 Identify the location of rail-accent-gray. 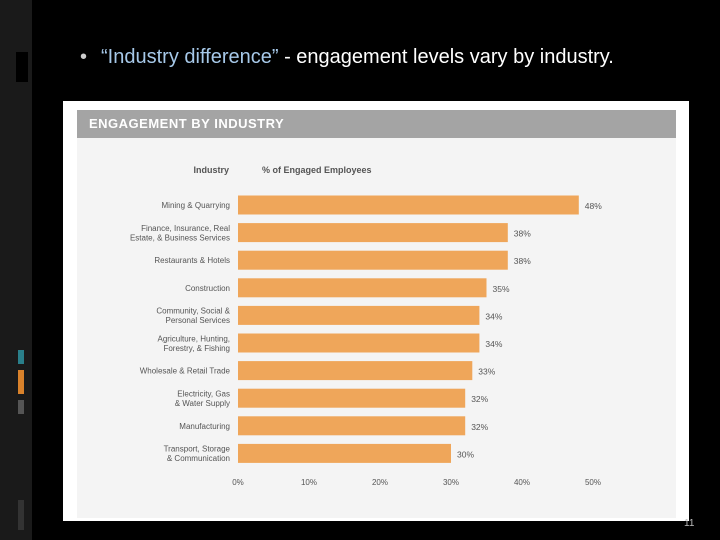
(21, 407).